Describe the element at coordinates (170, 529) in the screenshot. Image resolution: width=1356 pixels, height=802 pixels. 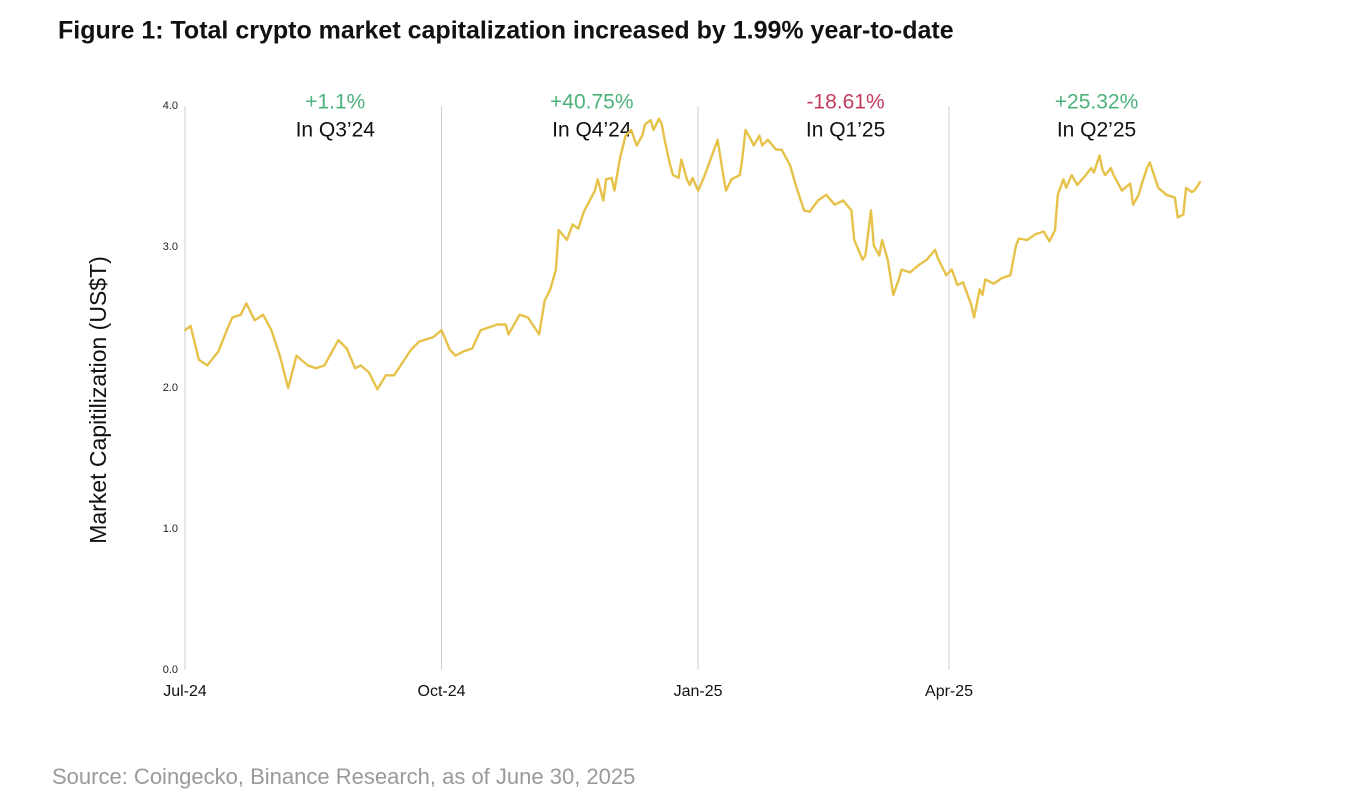
I see `y-tick-label: 1.0` at that location.